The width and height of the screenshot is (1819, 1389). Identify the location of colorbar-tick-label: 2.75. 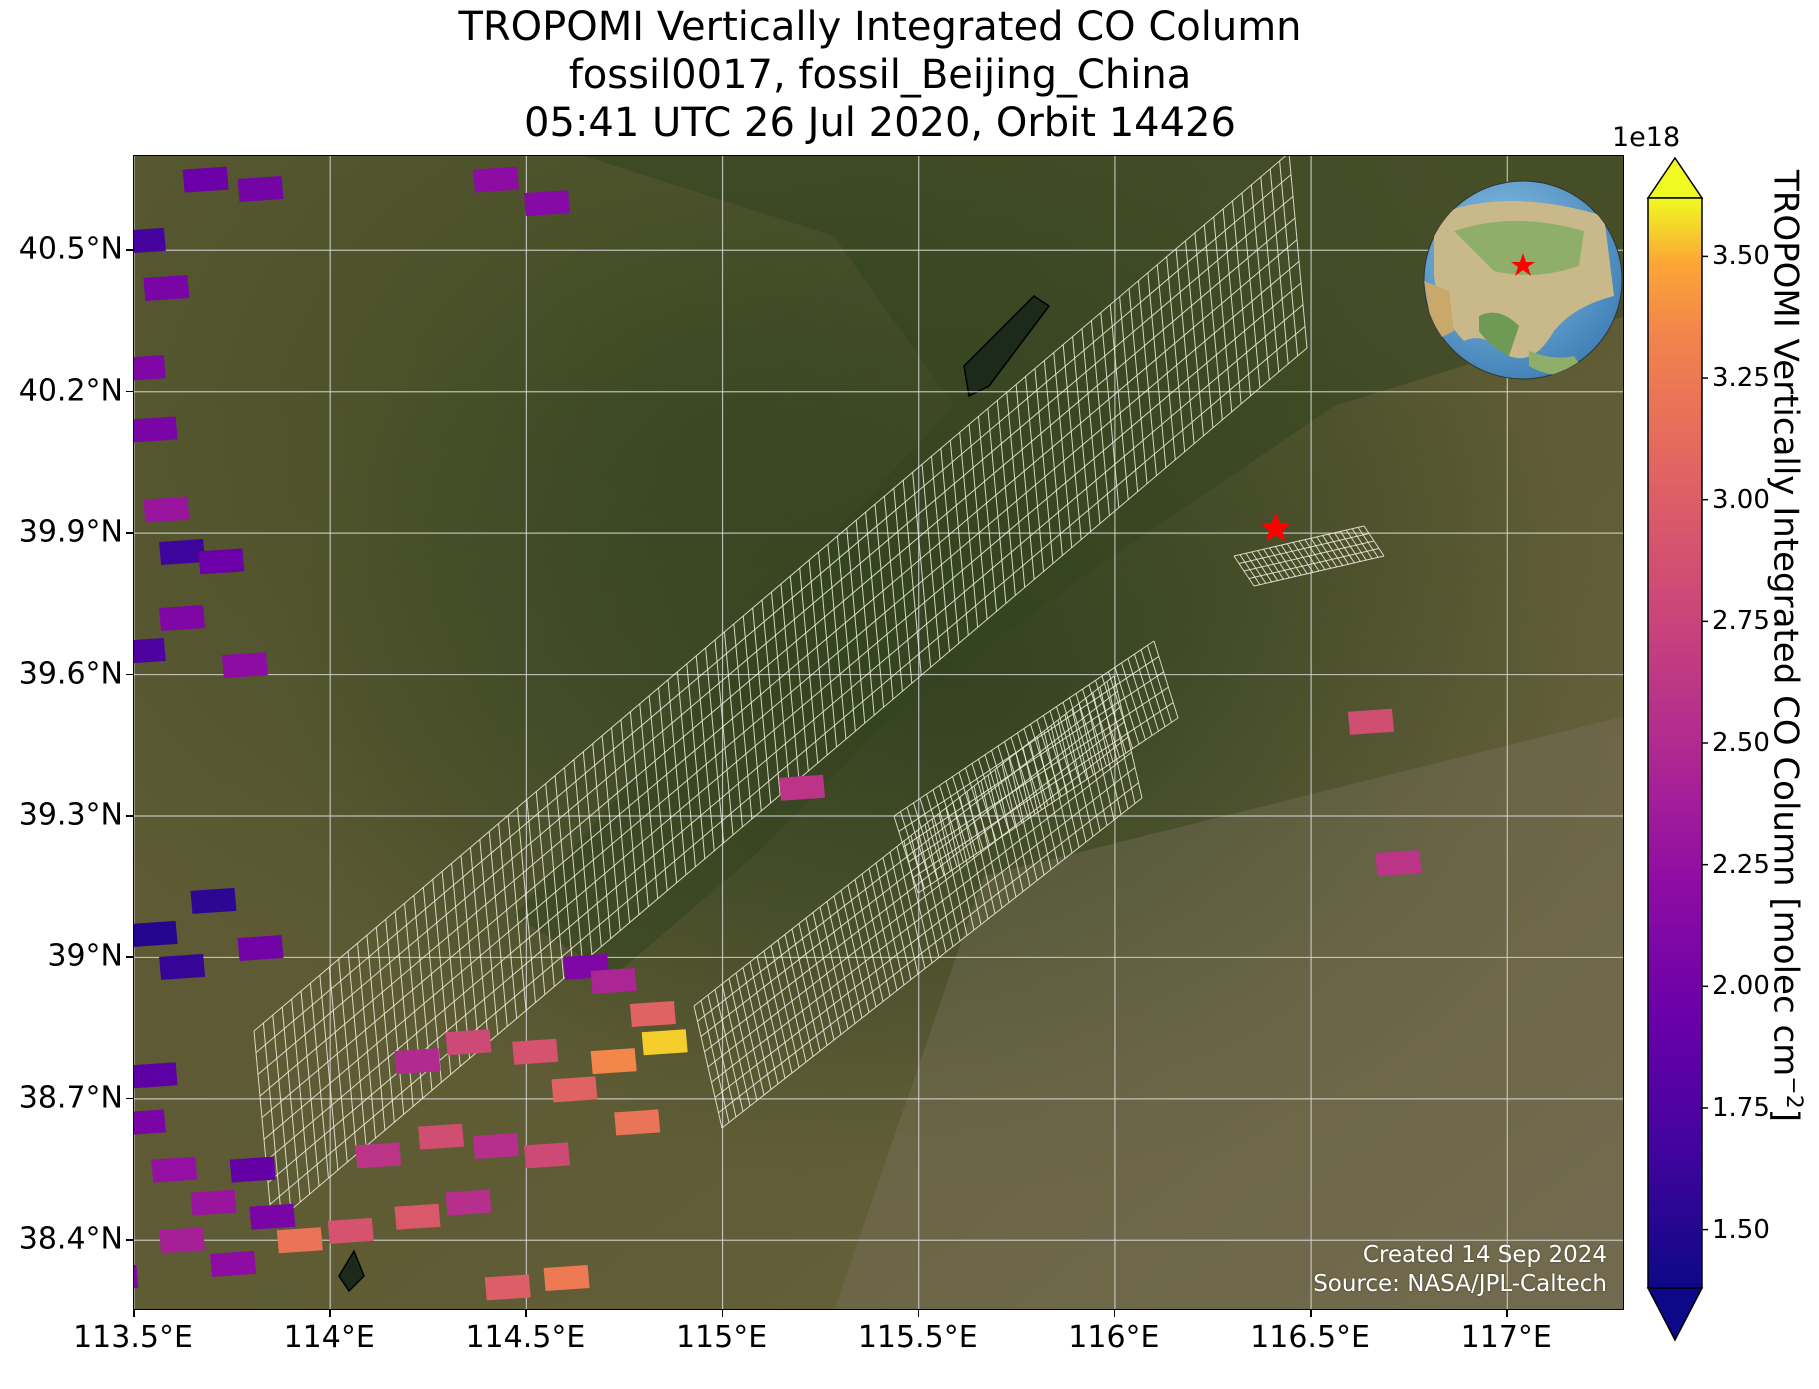
(1741, 621).